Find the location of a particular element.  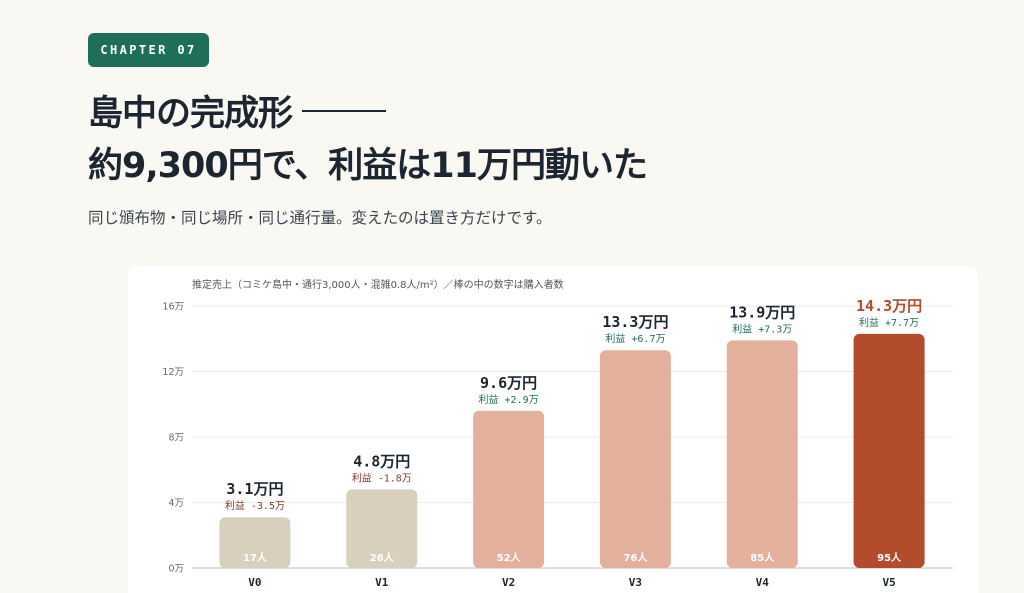

bar-profit-label: 利益 -3.5万 is located at coordinates (255, 505).